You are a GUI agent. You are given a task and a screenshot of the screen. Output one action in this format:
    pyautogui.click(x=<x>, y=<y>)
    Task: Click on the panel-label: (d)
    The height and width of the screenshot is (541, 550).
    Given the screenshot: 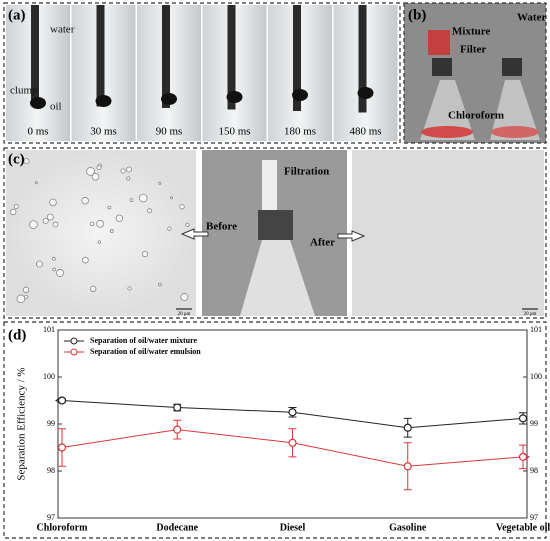 What is the action you would take?
    pyautogui.click(x=17, y=335)
    